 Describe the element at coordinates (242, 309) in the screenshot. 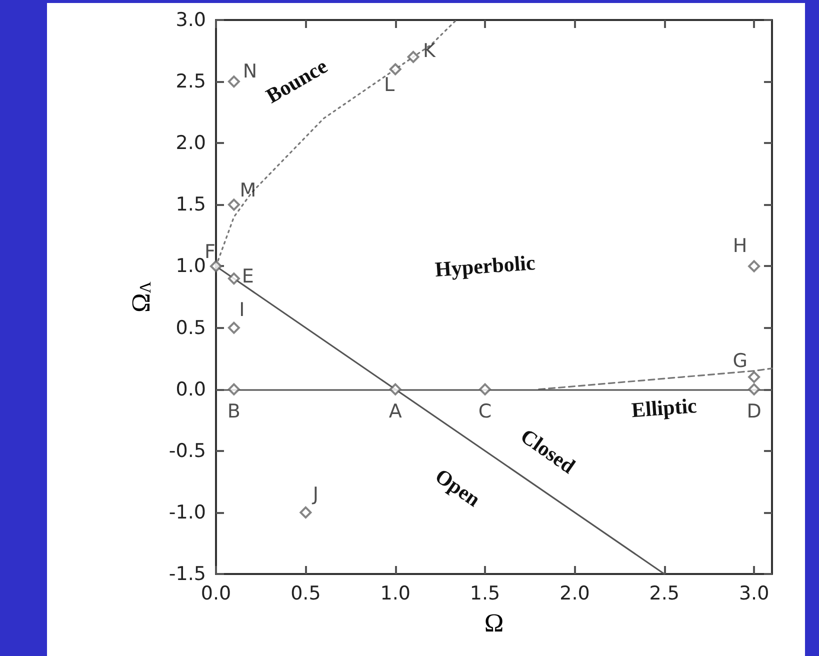

I see `data-label: I` at that location.